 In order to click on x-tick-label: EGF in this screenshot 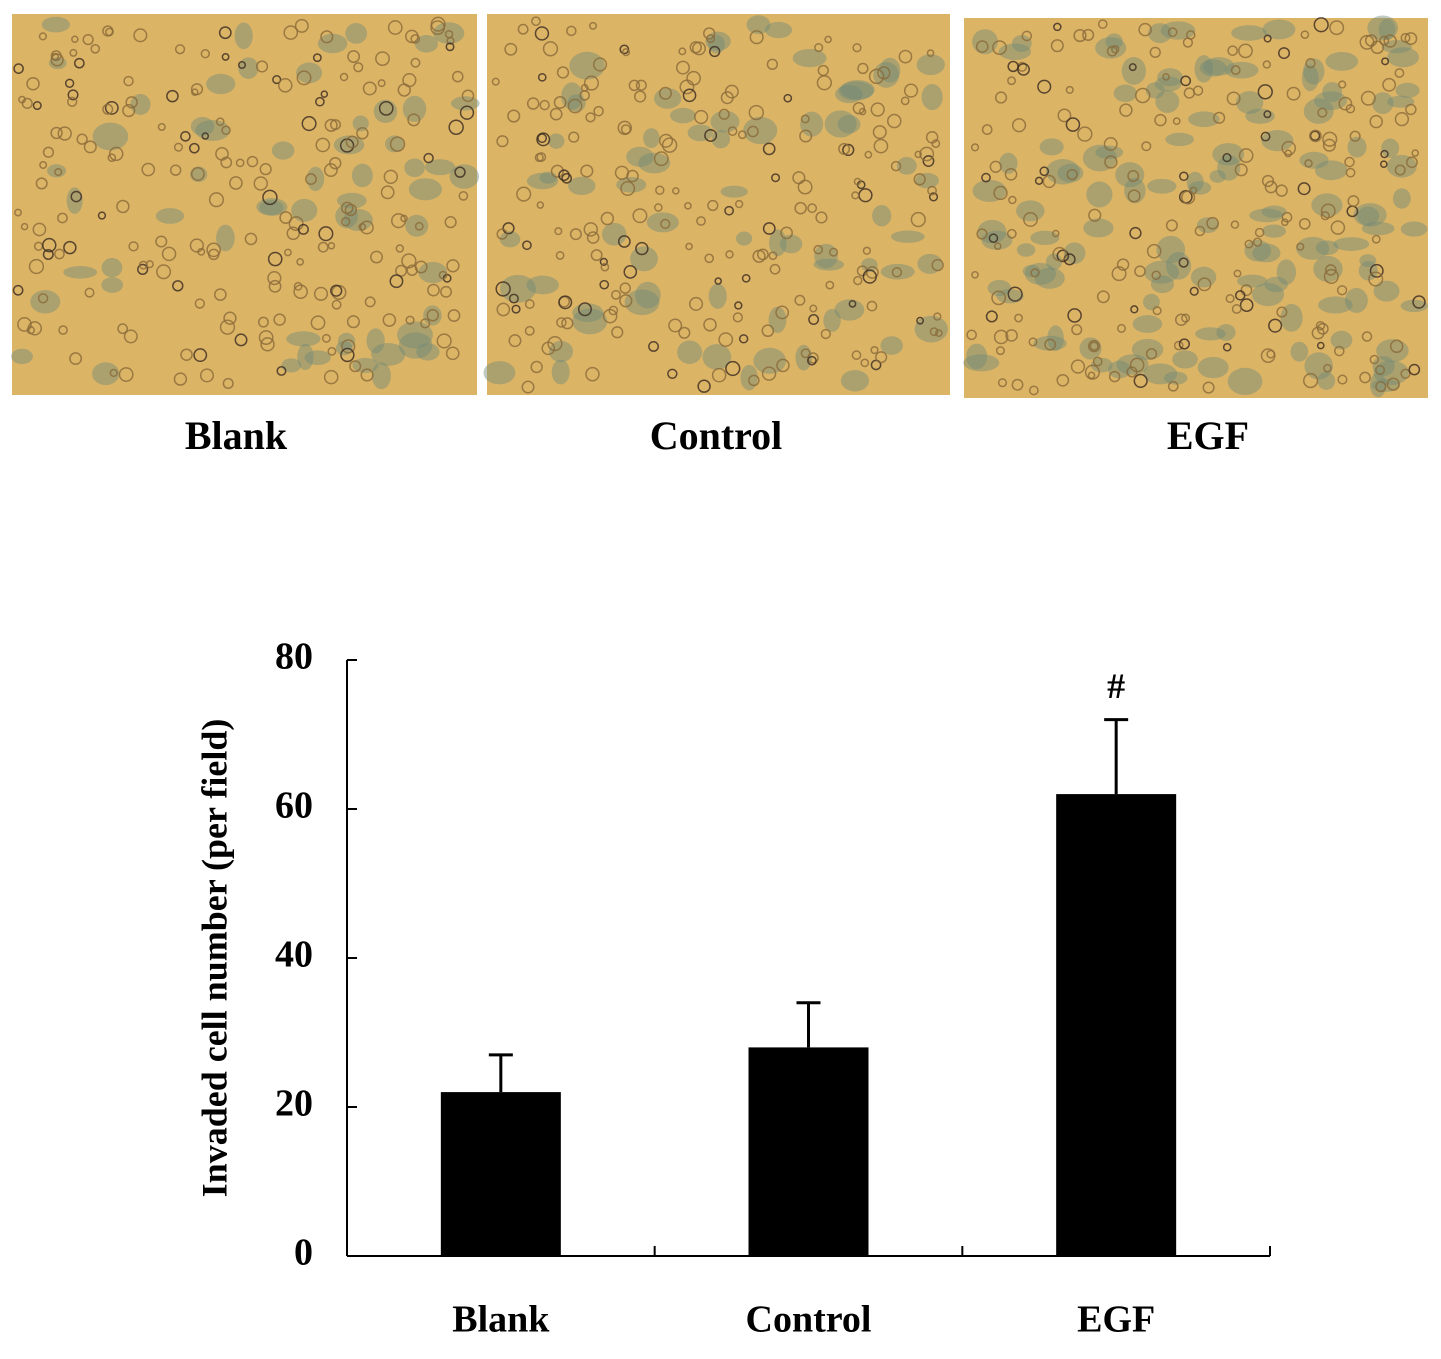, I will do `click(1116, 1320)`.